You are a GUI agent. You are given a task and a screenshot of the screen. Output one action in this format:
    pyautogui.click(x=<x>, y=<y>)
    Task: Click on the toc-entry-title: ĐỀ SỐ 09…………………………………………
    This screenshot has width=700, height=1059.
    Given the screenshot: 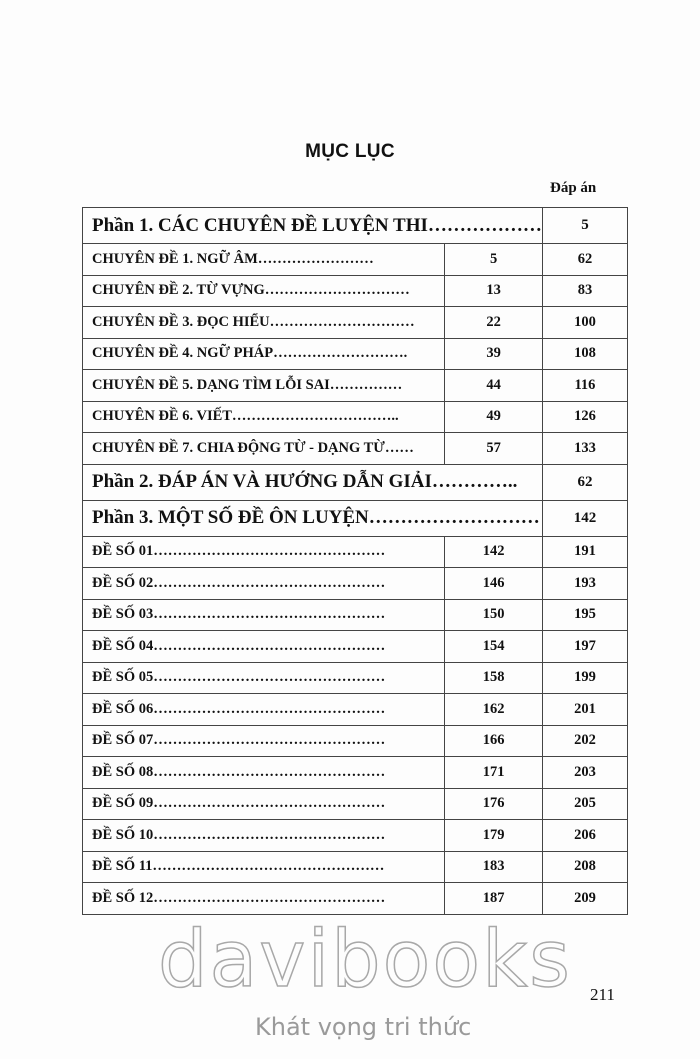 What is the action you would take?
    pyautogui.click(x=263, y=803)
    